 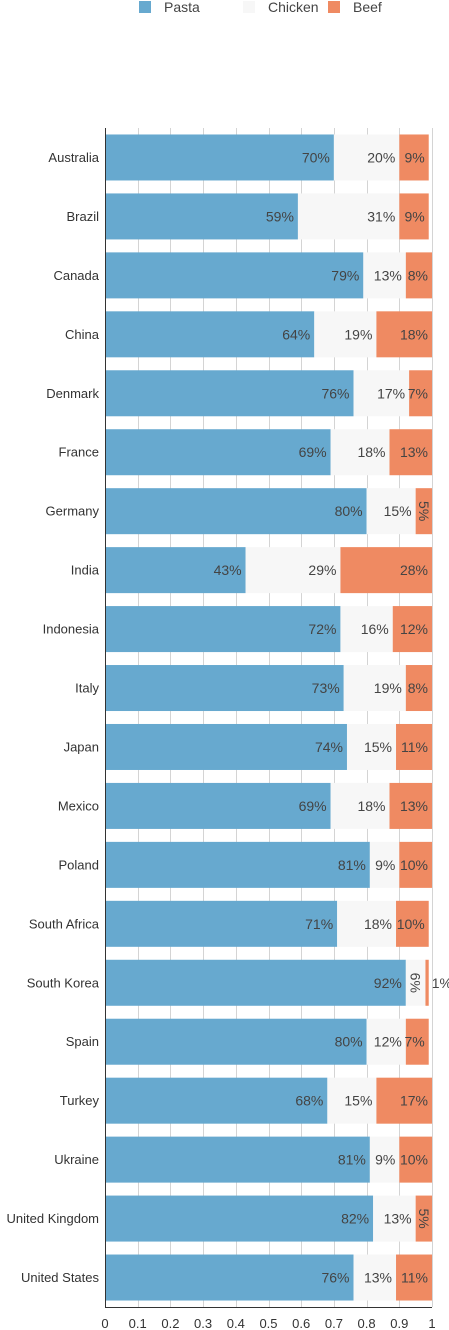 I want to click on bar-pasta-south-korea, so click(x=255, y=983).